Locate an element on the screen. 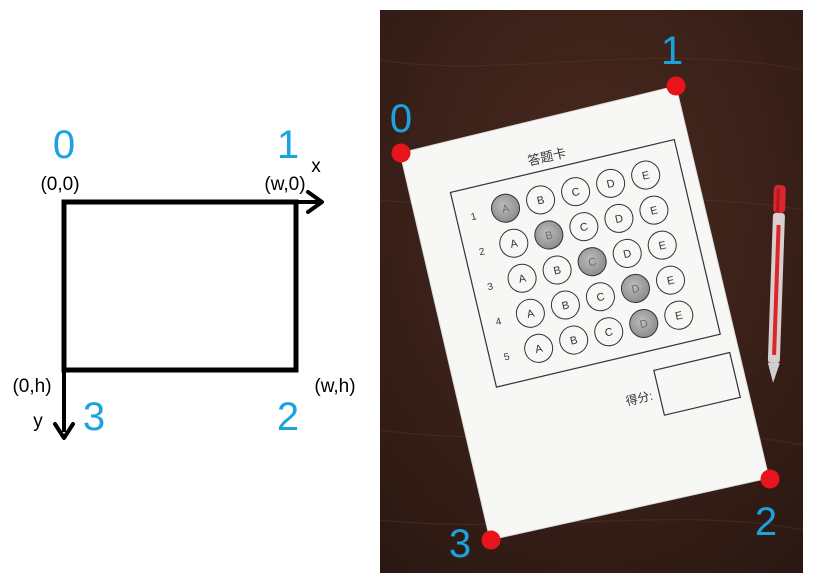 The width and height of the screenshot is (813, 581). x-axis-label: x is located at coordinates (316, 166).